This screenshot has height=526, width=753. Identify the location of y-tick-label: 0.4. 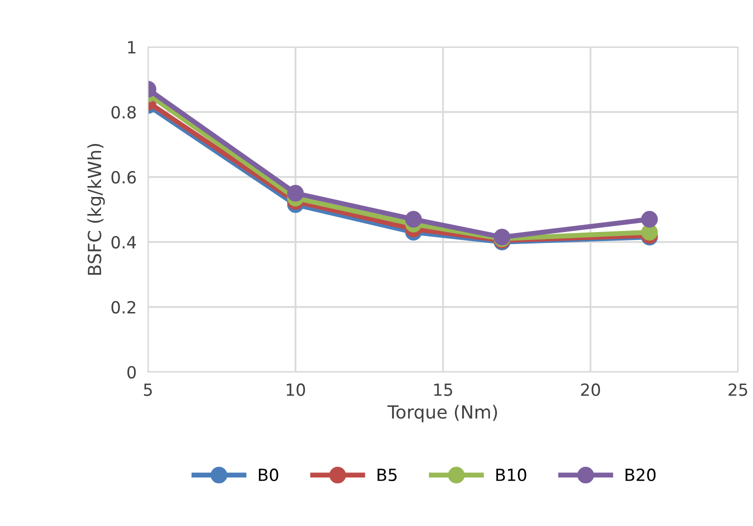
(123, 242).